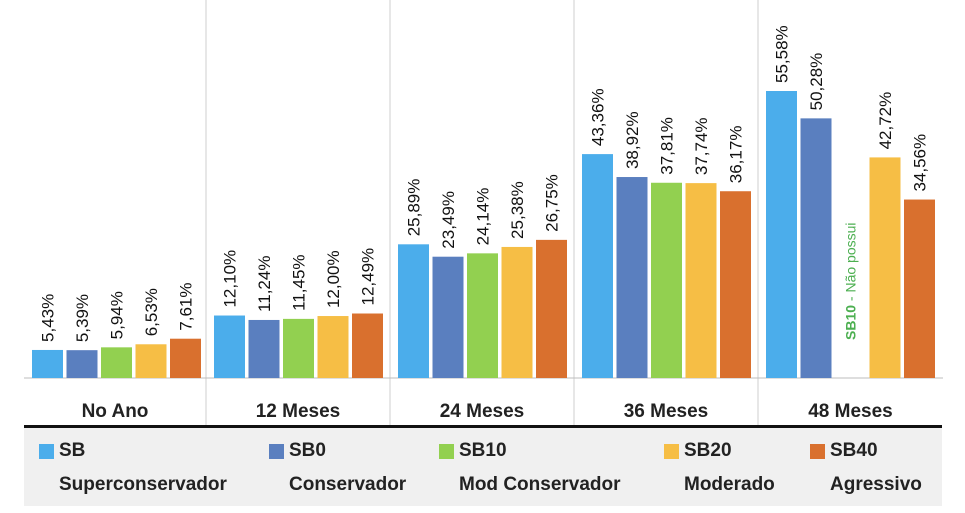 This screenshot has height=513, width=965. What do you see at coordinates (46, 451) in the screenshot?
I see `legend-swatch-sb` at bounding box center [46, 451].